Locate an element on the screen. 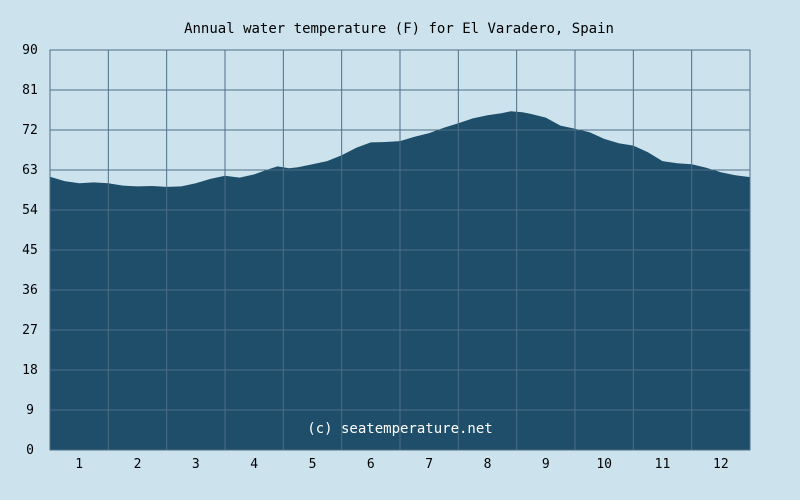  y-tick-label: 72 is located at coordinates (30, 130).